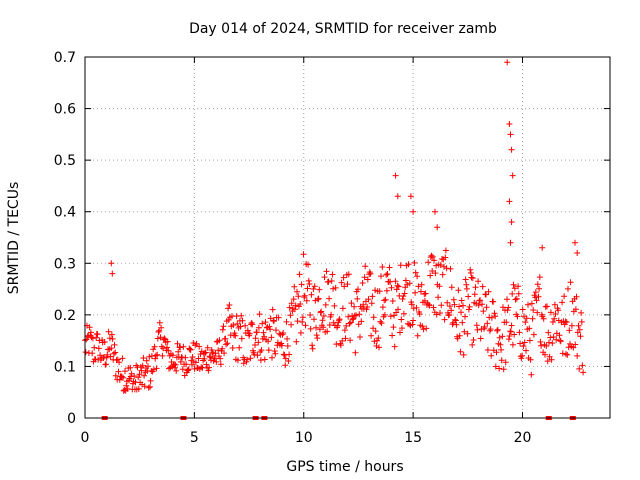 The height and width of the screenshot is (480, 640). Describe the element at coordinates (306, 438) in the screenshot. I see `x-tick-labels: 0 5 10 15 20` at that location.